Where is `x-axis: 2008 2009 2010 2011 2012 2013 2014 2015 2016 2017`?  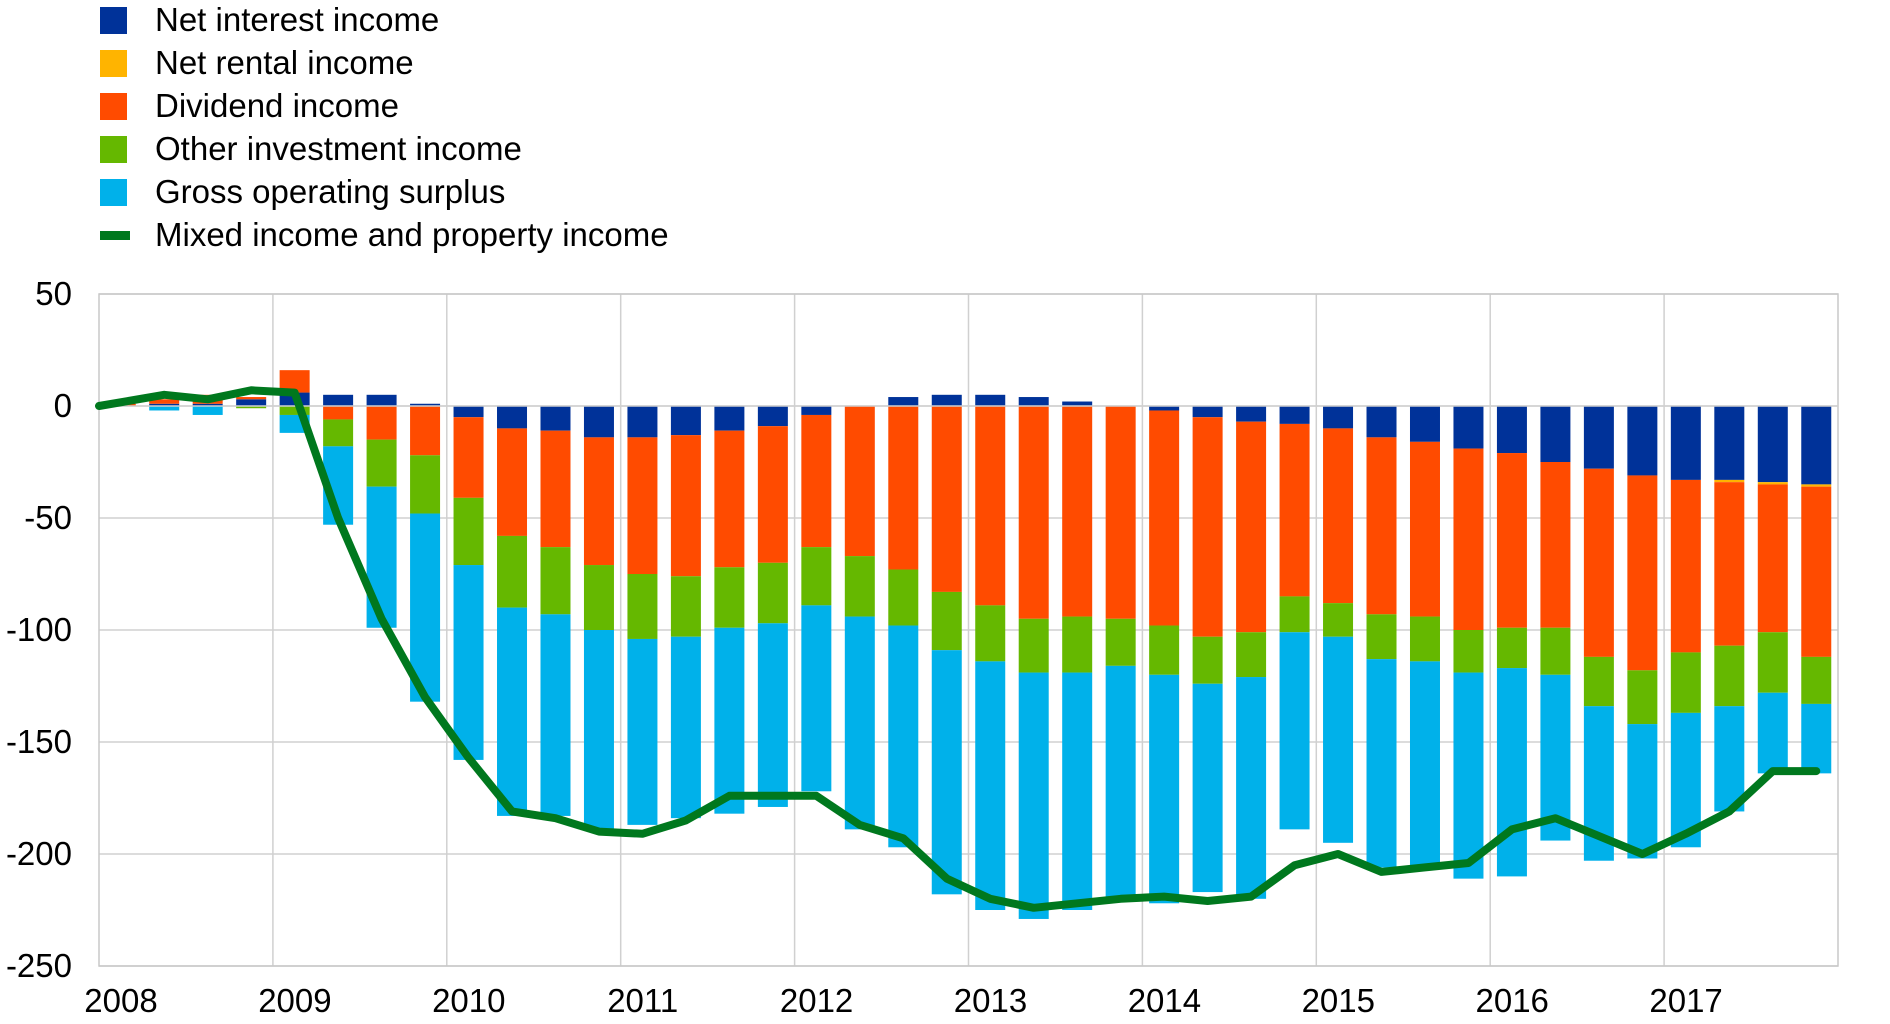 x-axis: 2008 2009 2010 2011 2012 2013 2014 2015 2016 2017 is located at coordinates (903, 1000).